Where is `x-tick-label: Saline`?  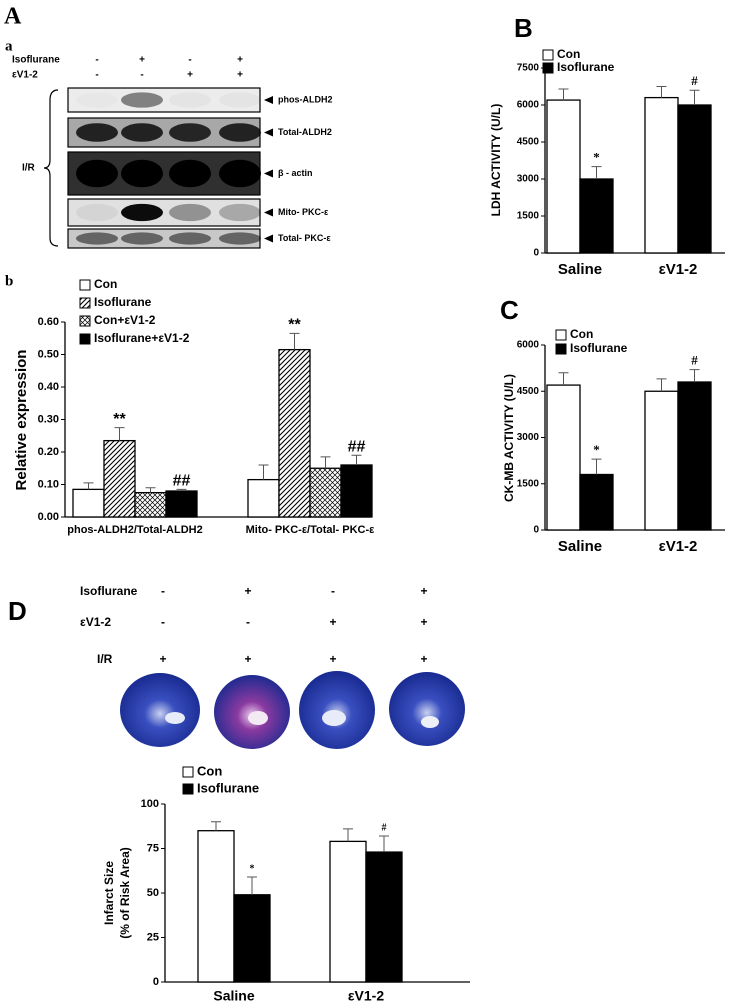
x-tick-label: Saline is located at coordinates (580, 546).